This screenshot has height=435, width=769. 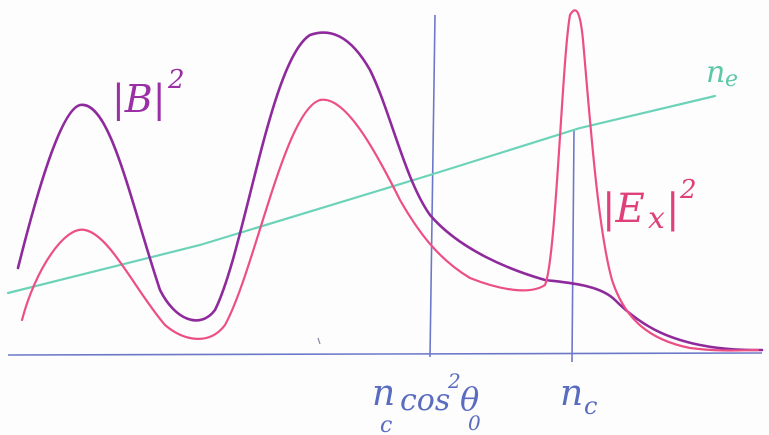 What do you see at coordinates (715, 72) in the screenshot?
I see `ne-label: n` at bounding box center [715, 72].